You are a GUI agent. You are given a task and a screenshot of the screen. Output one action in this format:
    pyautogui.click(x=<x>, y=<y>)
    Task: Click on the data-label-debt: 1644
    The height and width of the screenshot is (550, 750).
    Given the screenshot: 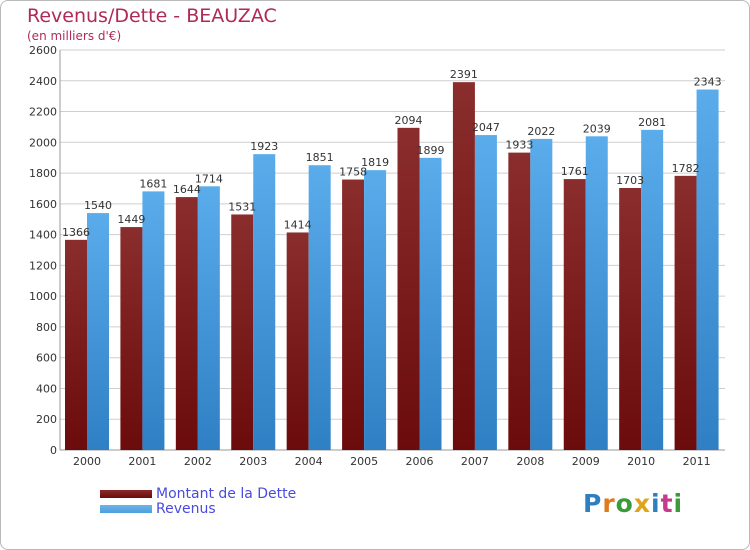 What is the action you would take?
    pyautogui.click(x=187, y=189)
    